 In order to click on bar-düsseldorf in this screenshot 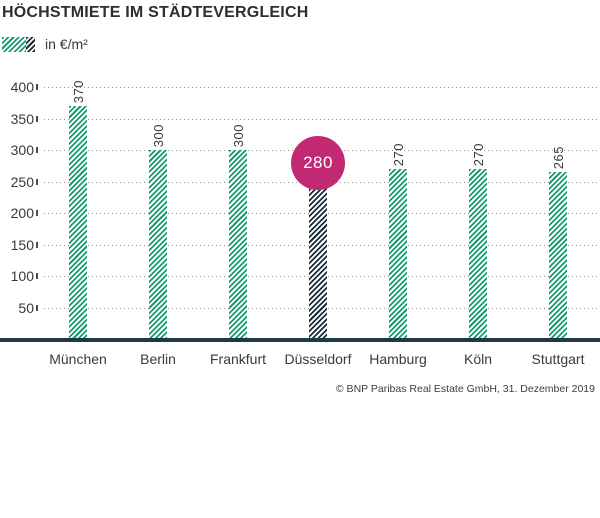, I will do `click(318, 251)`.